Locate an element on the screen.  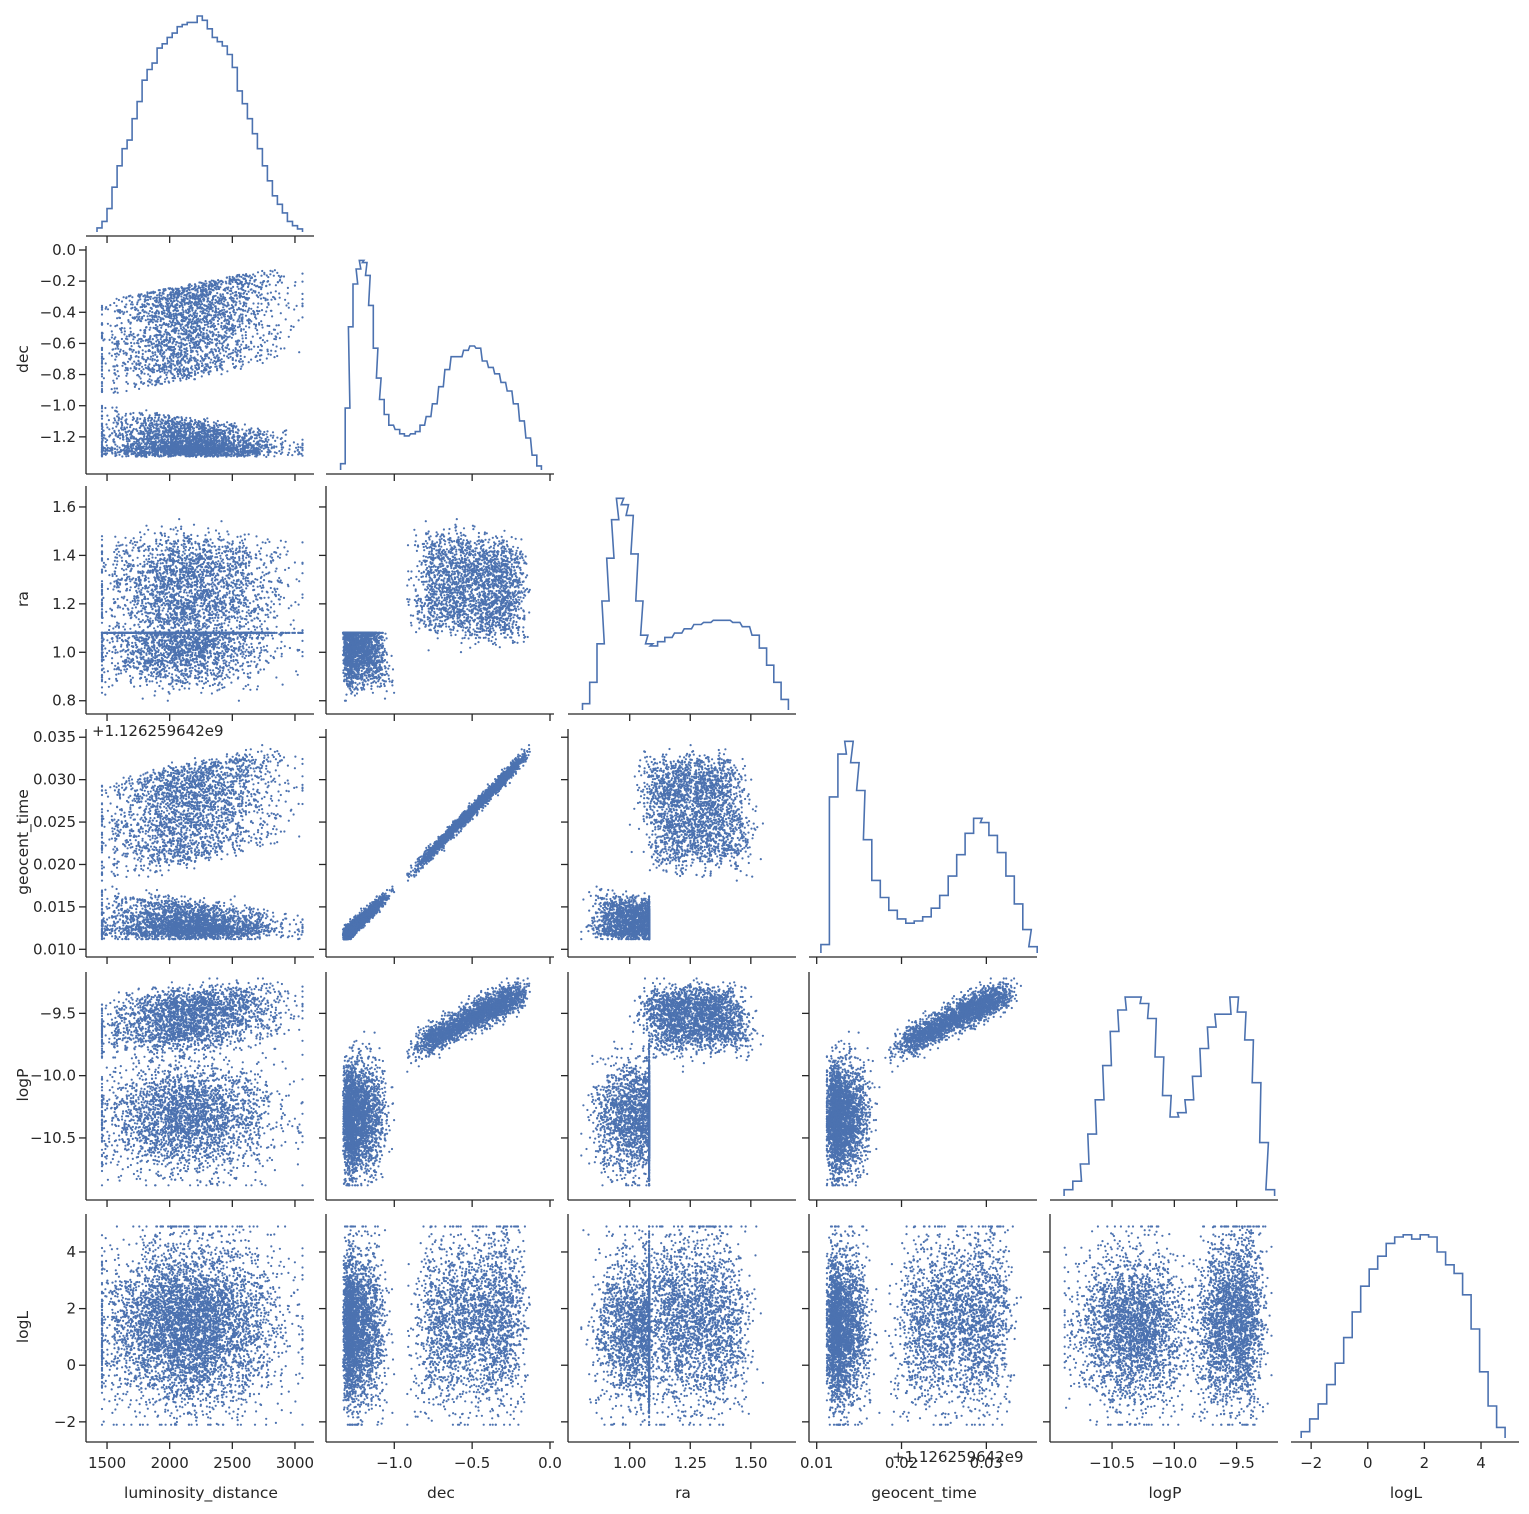
y-tick-label: −1.0 is located at coordinates (58, 406).